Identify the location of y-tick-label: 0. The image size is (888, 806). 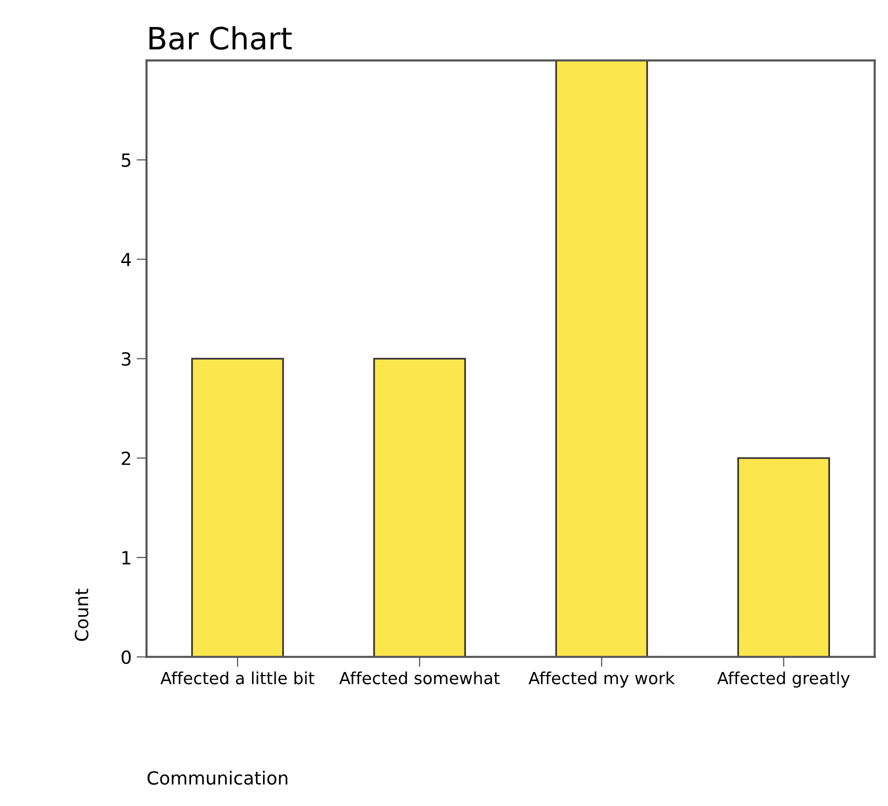
(126, 657).